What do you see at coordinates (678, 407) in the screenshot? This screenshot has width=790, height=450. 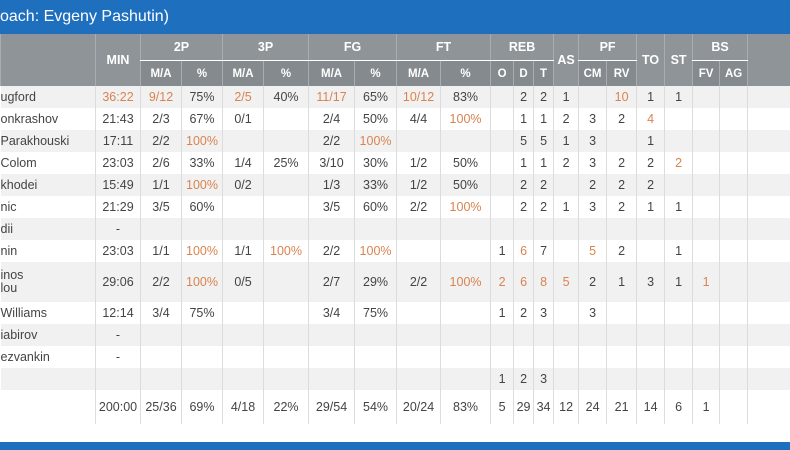 I see `stat-cell: 6` at bounding box center [678, 407].